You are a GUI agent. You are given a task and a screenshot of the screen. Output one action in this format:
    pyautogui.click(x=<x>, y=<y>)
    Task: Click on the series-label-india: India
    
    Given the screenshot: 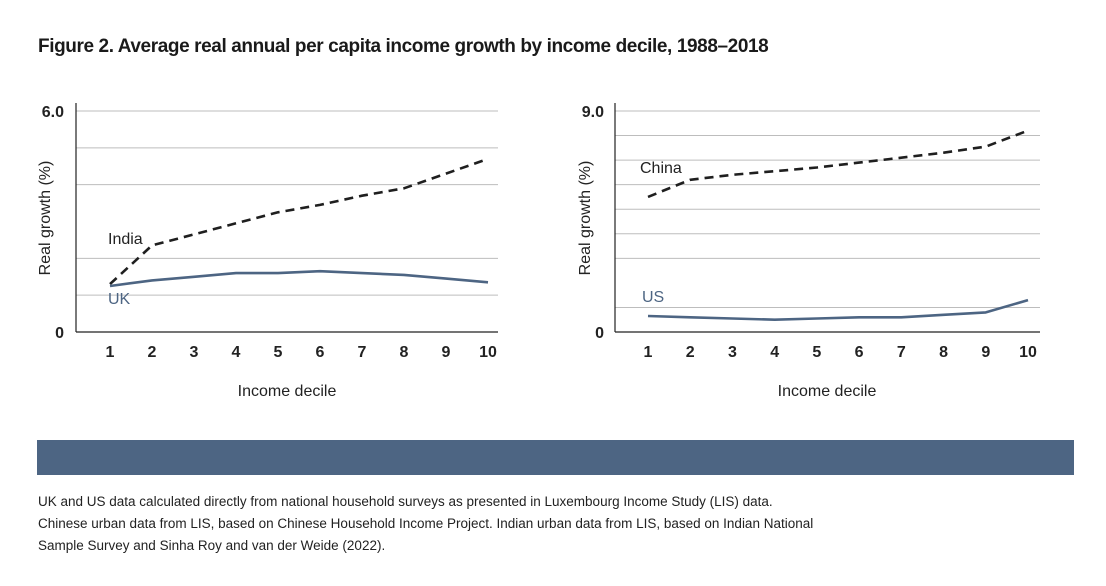 What is the action you would take?
    pyautogui.click(x=125, y=239)
    